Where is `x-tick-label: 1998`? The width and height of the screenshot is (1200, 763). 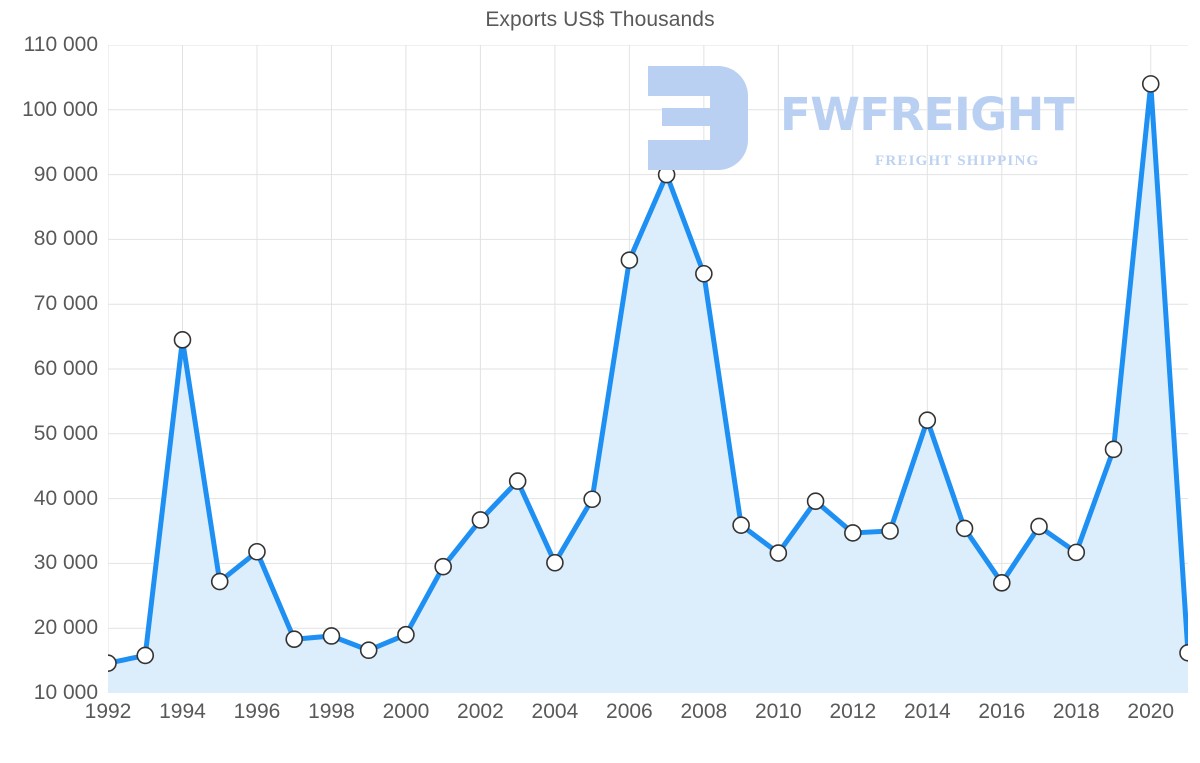
x-tick-label: 1998 is located at coordinates (331, 711).